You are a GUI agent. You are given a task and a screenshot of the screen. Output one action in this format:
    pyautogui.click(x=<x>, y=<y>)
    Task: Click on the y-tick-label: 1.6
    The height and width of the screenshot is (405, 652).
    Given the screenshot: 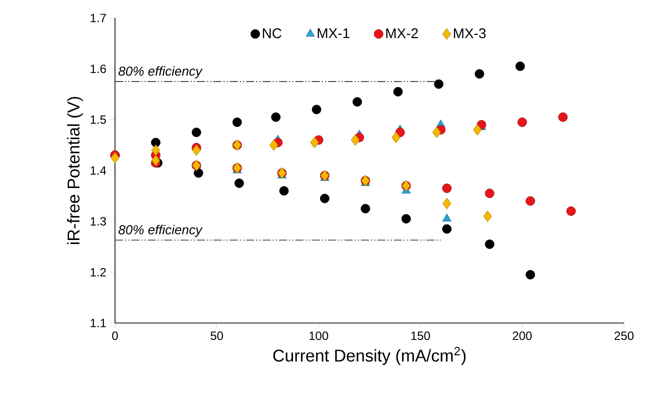 What is the action you would take?
    pyautogui.click(x=98, y=69)
    